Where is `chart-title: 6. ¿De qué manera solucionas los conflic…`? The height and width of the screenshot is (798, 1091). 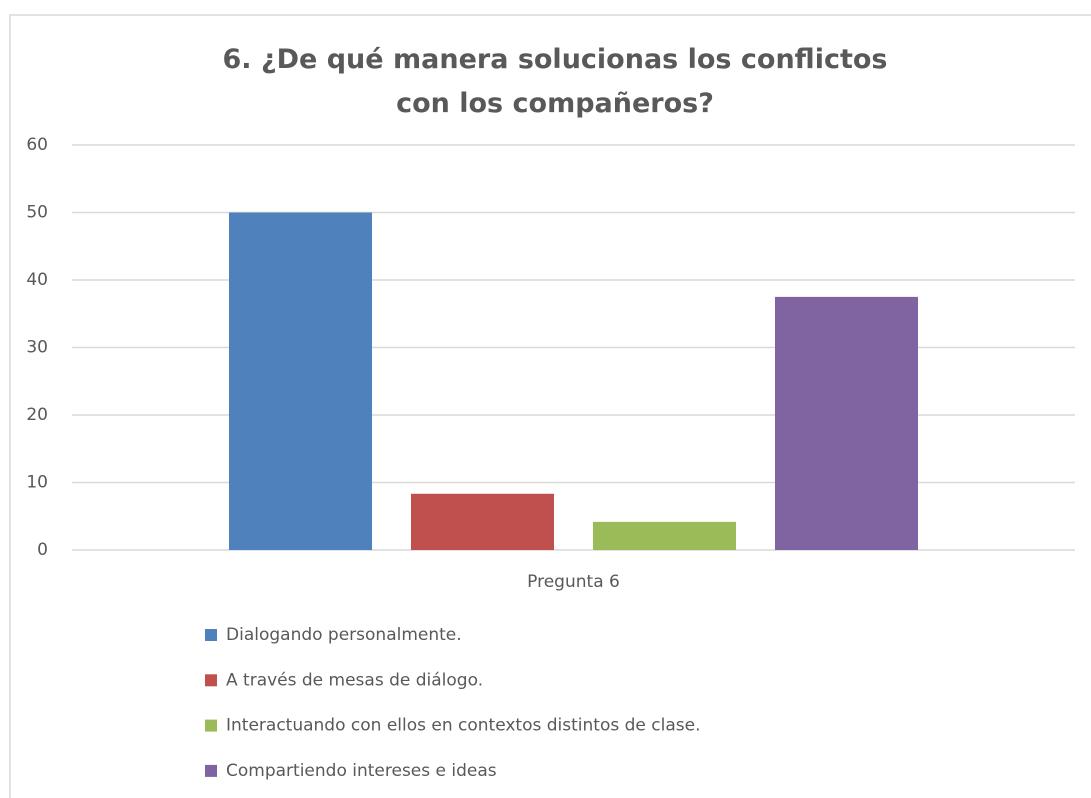
chart-title: 6. ¿De qué manera solucionas los conflic… is located at coordinates (555, 81).